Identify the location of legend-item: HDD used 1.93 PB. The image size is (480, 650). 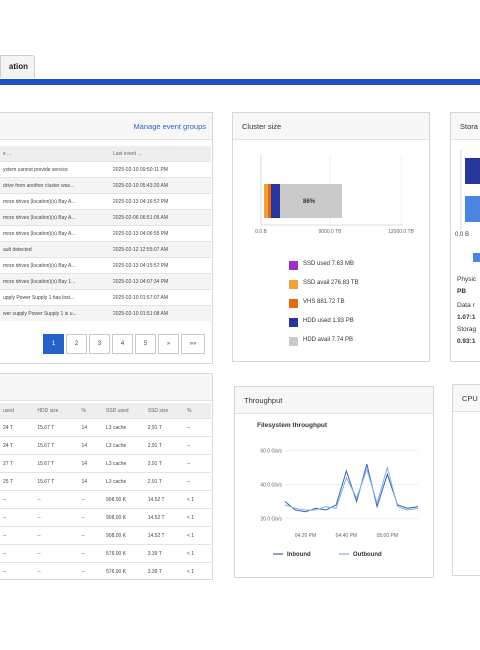
(321, 323).